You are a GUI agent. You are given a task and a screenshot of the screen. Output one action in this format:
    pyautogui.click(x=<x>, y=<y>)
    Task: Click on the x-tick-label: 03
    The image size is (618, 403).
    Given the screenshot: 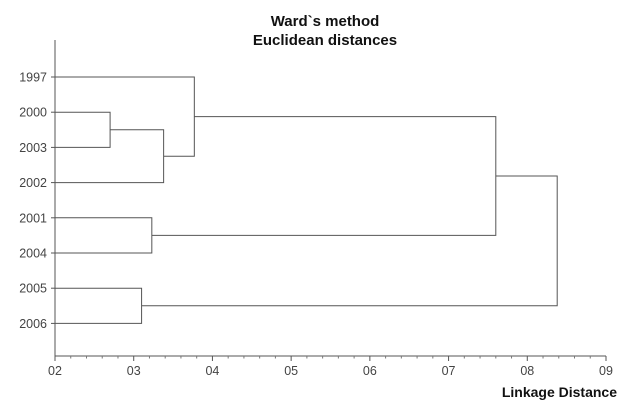 What is the action you would take?
    pyautogui.click(x=134, y=371)
    